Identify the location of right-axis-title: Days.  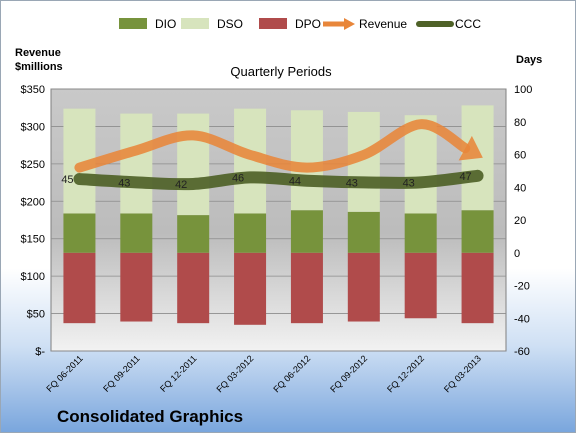
(529, 60).